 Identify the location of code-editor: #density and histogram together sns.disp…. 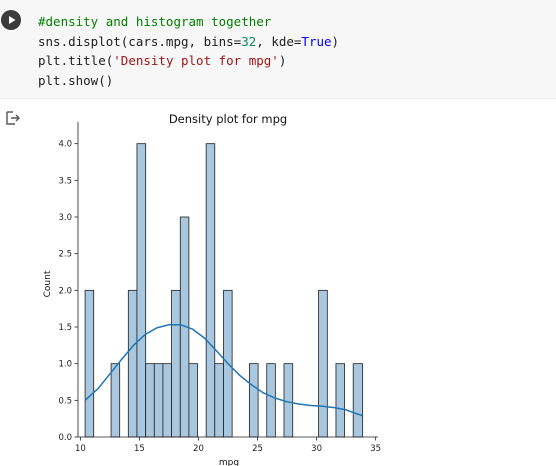
(188, 51).